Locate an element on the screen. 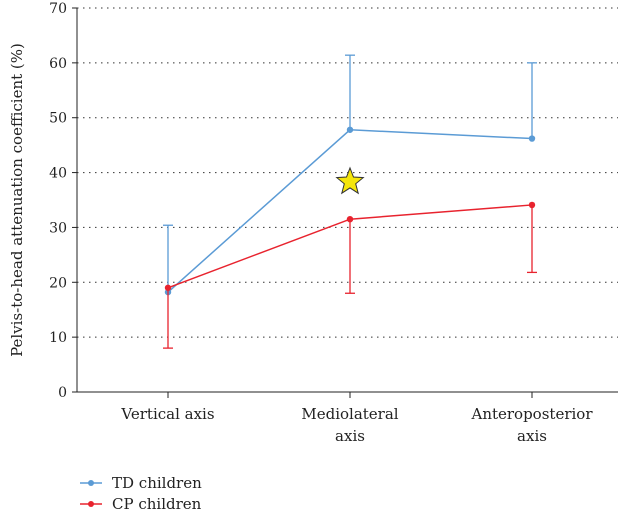 Image resolution: width=620 pixels, height=520 pixels. legend-item: CP children is located at coordinates (141, 504).